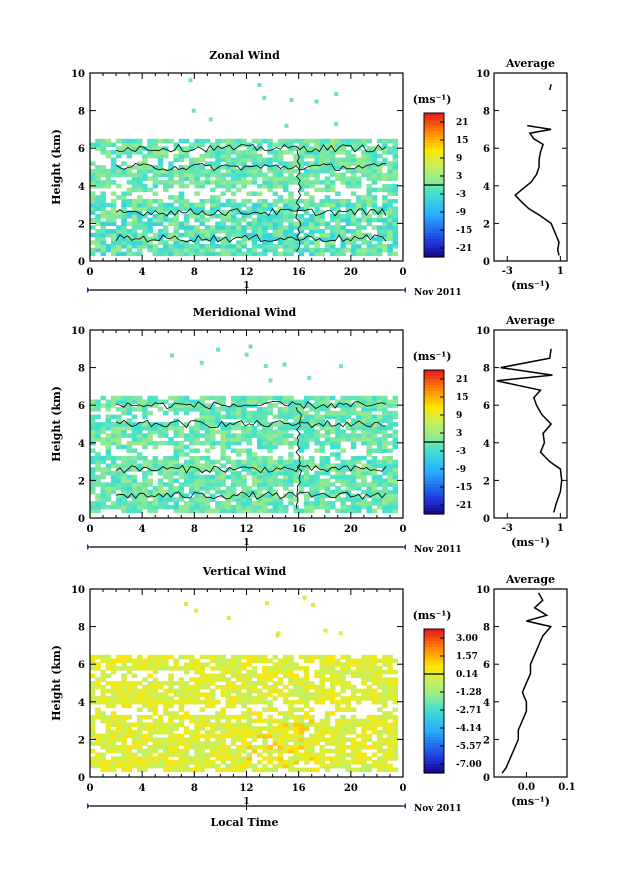  What do you see at coordinates (530, 167) in the screenshot?
I see `average-frame` at bounding box center [530, 167].